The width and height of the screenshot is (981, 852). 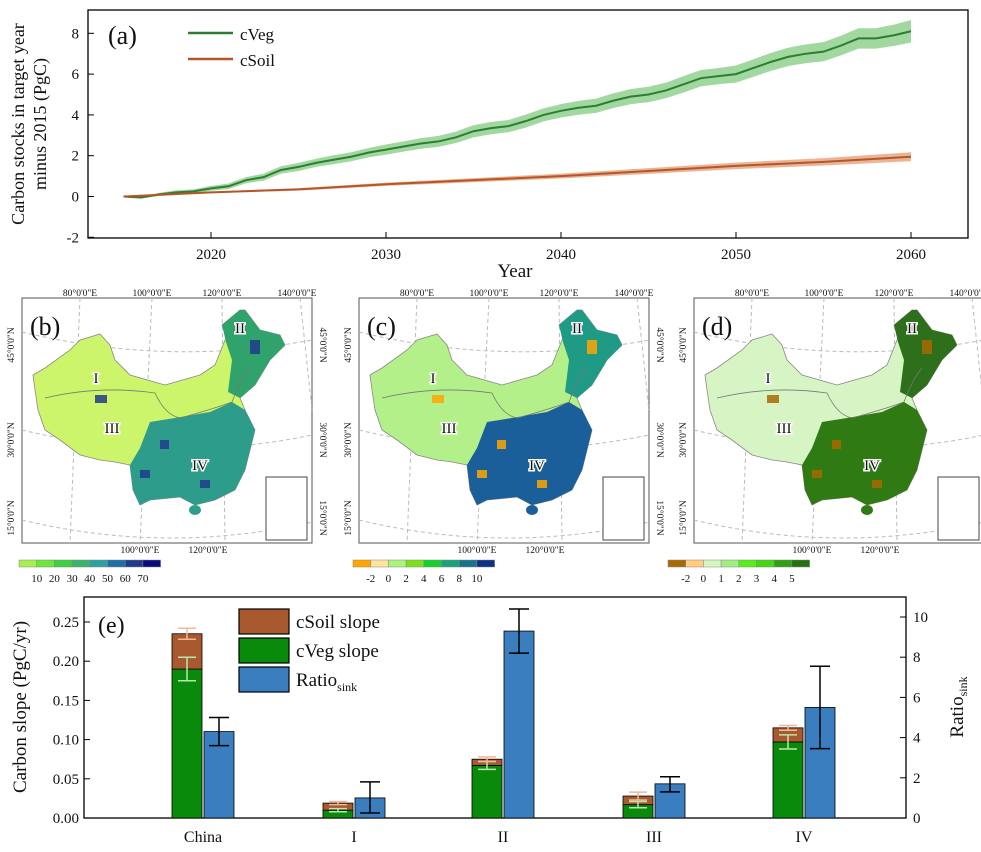 I want to click on category-label: China, so click(x=203, y=837).